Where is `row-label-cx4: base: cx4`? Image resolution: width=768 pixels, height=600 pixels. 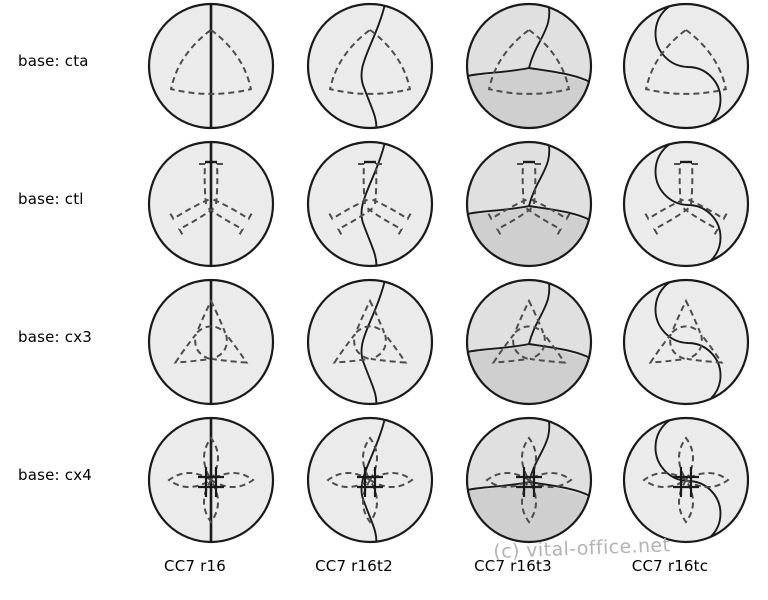 row-label-cx4: base: cx4 is located at coordinates (55, 475).